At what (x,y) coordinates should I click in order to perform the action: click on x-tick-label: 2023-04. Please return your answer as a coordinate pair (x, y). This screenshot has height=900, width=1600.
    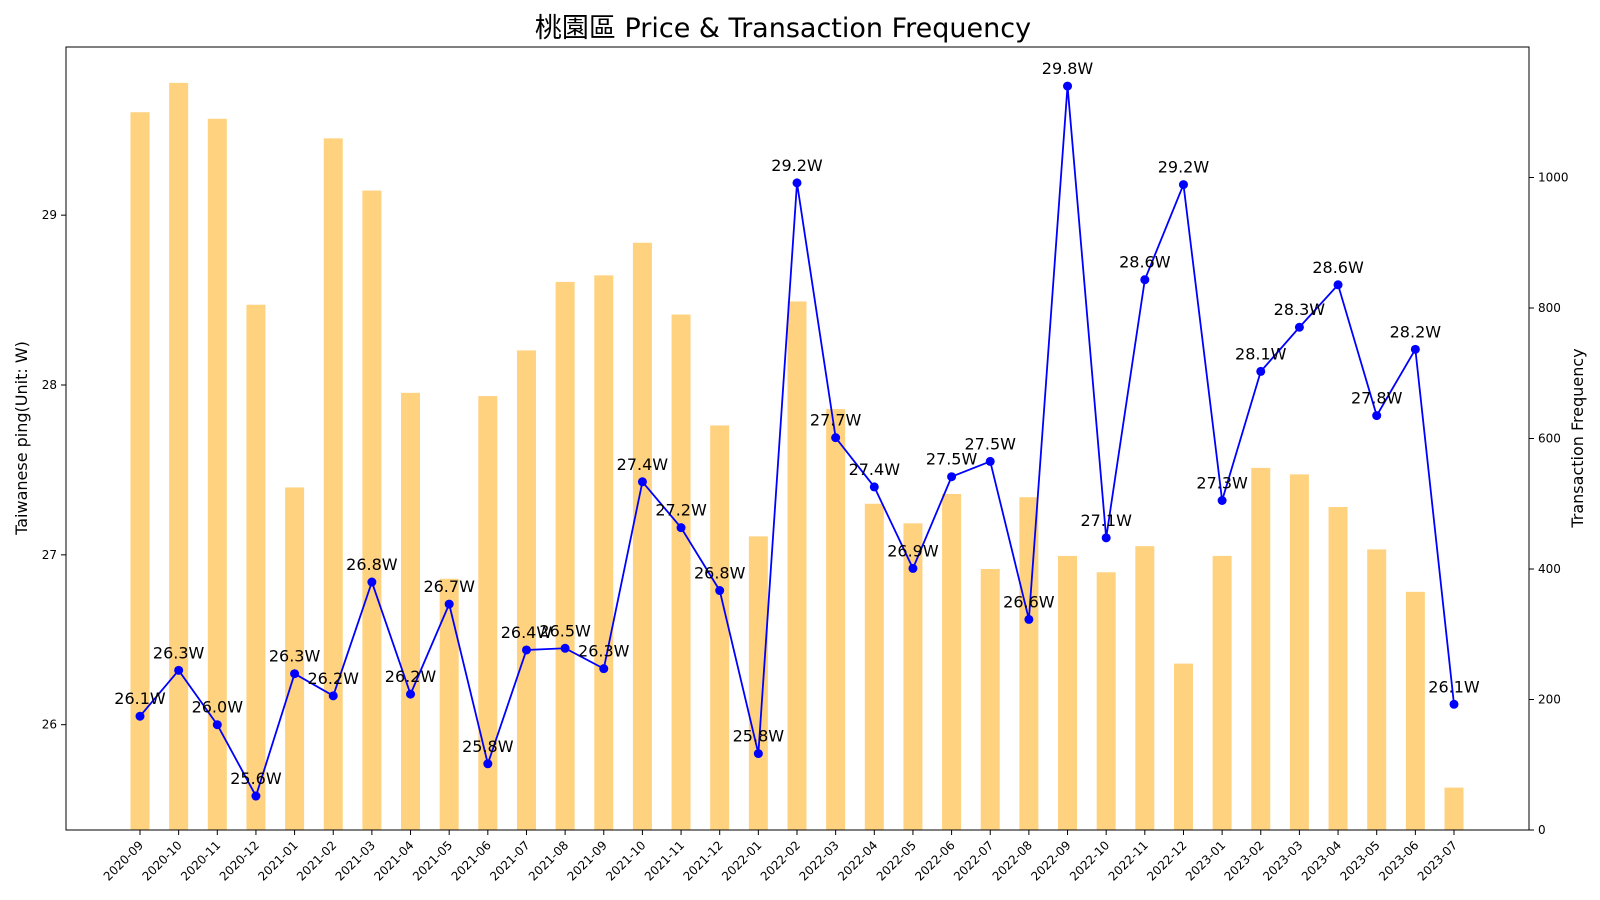
    Looking at the image, I should click on (1321, 860).